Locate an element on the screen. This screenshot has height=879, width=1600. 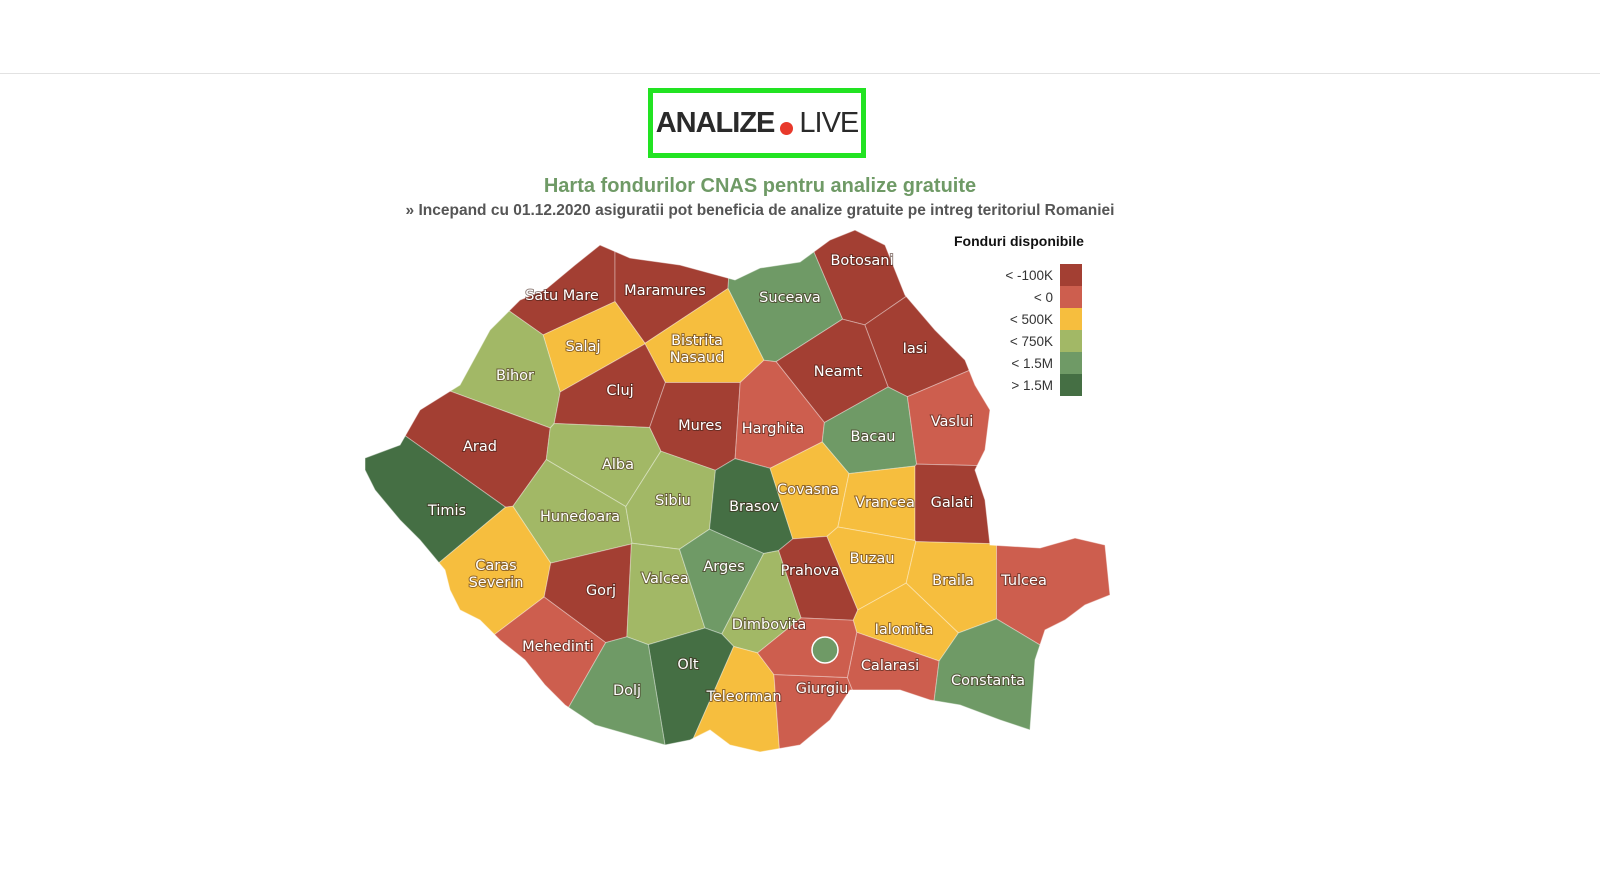
county-label-dolj: Dolj is located at coordinates (627, 691).